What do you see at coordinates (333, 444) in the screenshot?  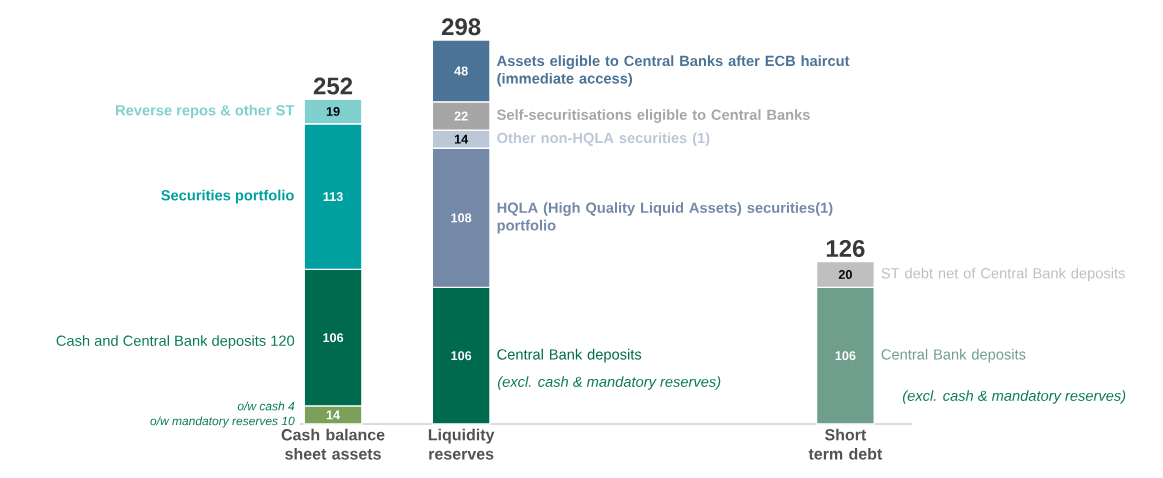 I see `x-tick-label: Cash balance sheet assets` at bounding box center [333, 444].